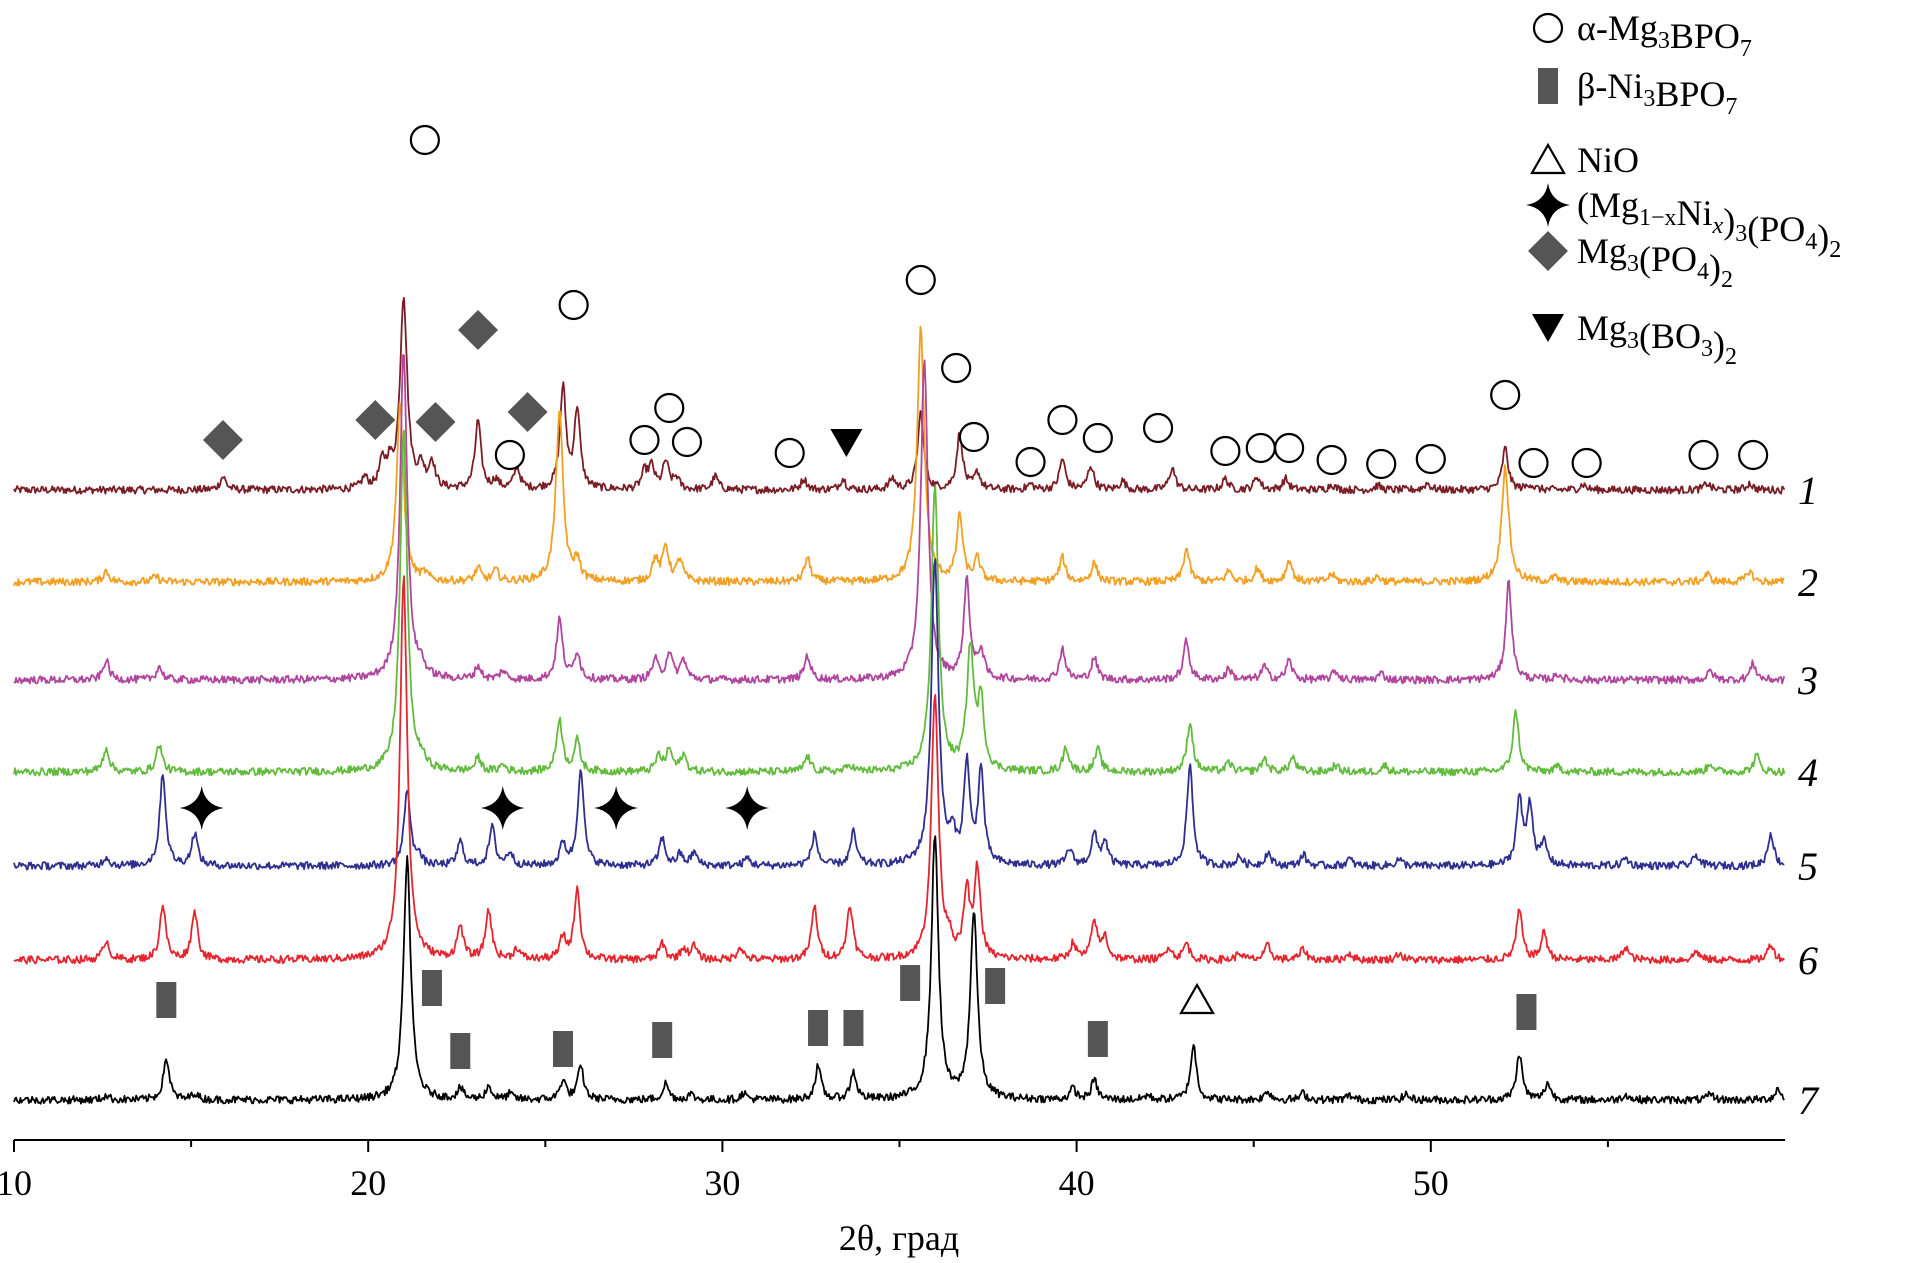 The height and width of the screenshot is (1263, 1909). I want to click on x-tick-label-20: 20, so click(368, 1183).